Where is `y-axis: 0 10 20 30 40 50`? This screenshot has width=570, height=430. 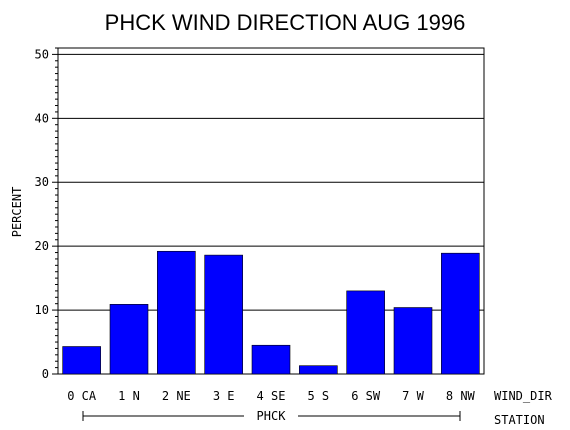 y-axis: 0 10 20 30 40 50 is located at coordinates (46, 214).